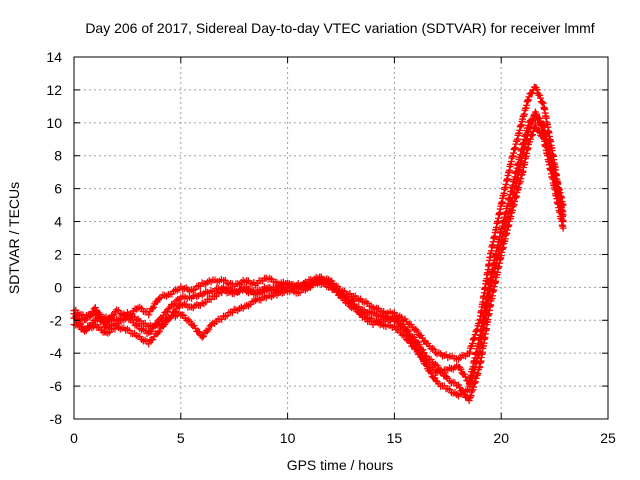 The image size is (640, 480). What do you see at coordinates (608, 438) in the screenshot?
I see `x-tick-label: 25` at bounding box center [608, 438].